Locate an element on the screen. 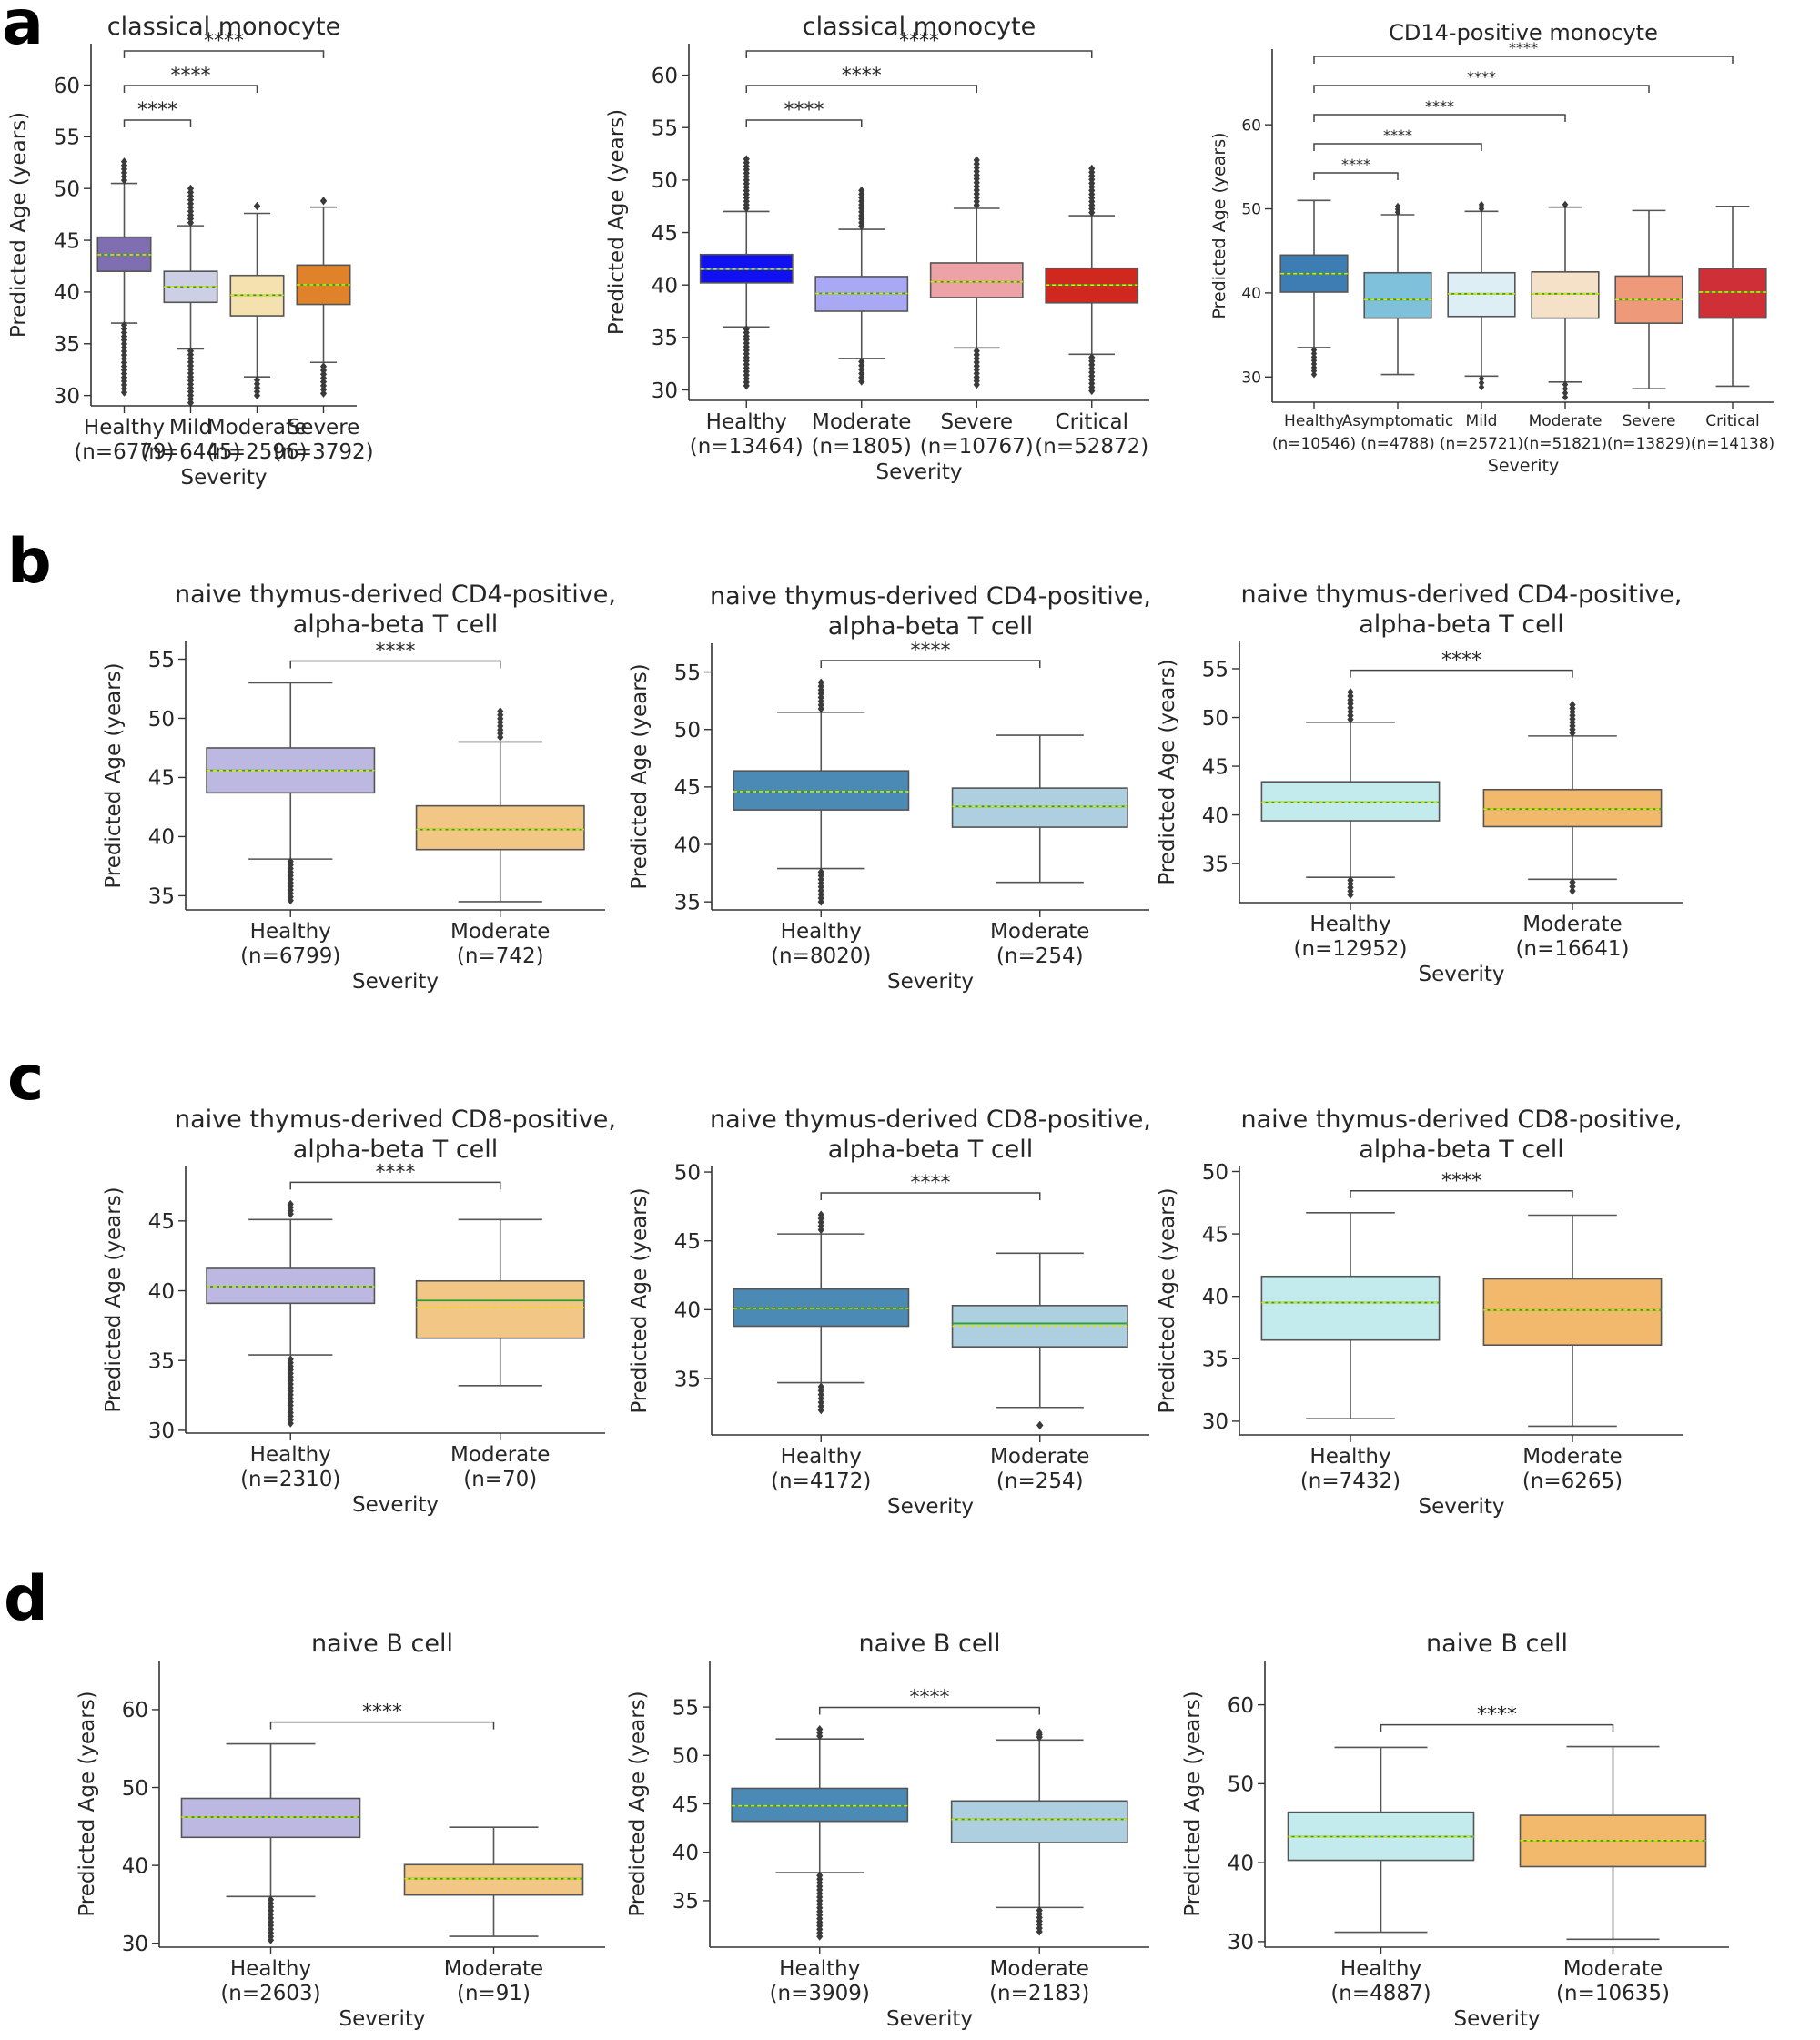 The width and height of the screenshot is (1820, 2040). x-tick-label: Asymptomatic is located at coordinates (1398, 421).